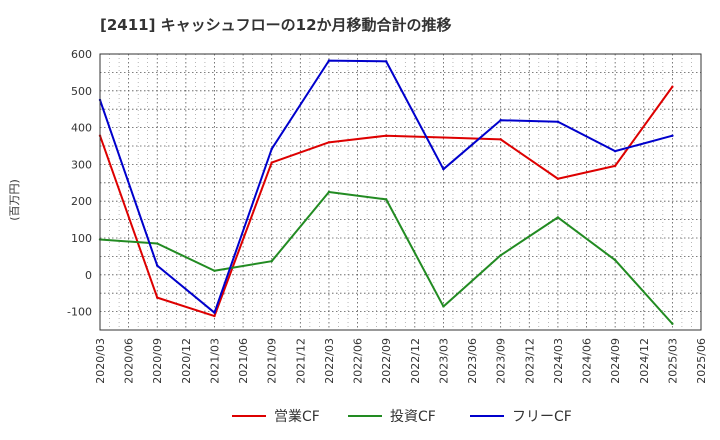  What do you see at coordinates (81, 164) in the screenshot?
I see `y-tick-label: 300` at bounding box center [81, 164].